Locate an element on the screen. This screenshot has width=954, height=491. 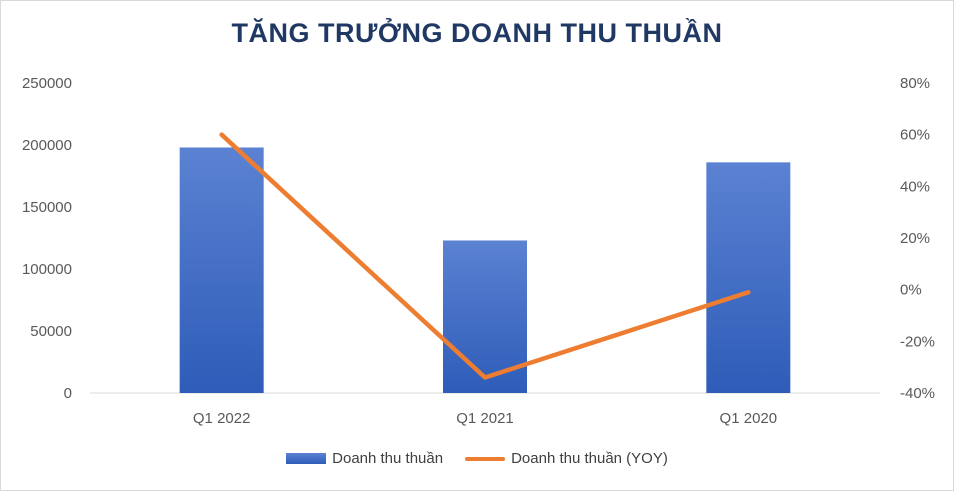
y-left-tick-label: 150000 is located at coordinates (47, 207).